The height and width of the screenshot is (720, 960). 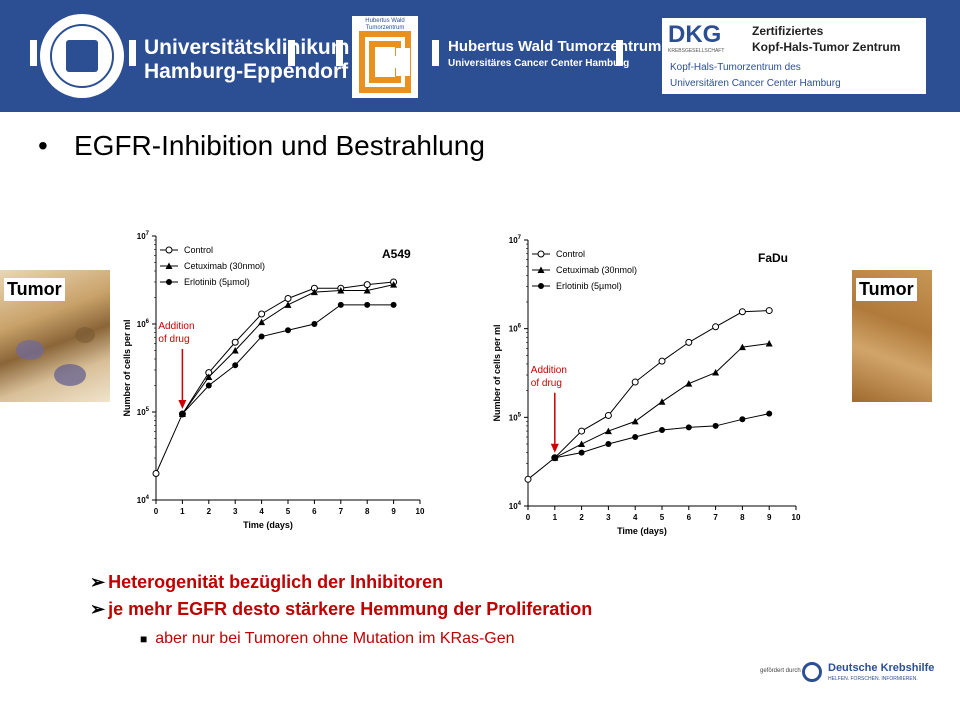 I want to click on university-name-line1: Universitätsklinikum, so click(x=247, y=47).